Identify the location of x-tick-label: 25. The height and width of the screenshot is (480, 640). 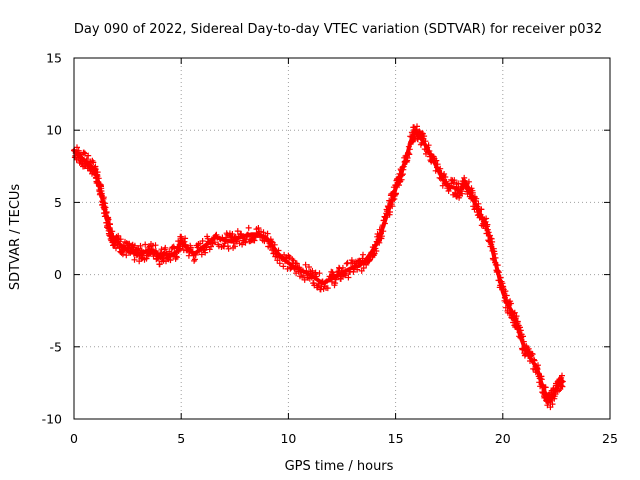
(610, 438).